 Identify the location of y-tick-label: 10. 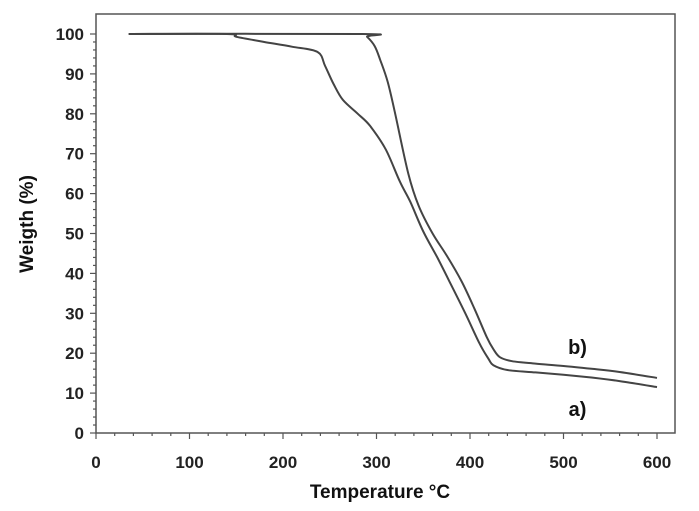
(74, 393).